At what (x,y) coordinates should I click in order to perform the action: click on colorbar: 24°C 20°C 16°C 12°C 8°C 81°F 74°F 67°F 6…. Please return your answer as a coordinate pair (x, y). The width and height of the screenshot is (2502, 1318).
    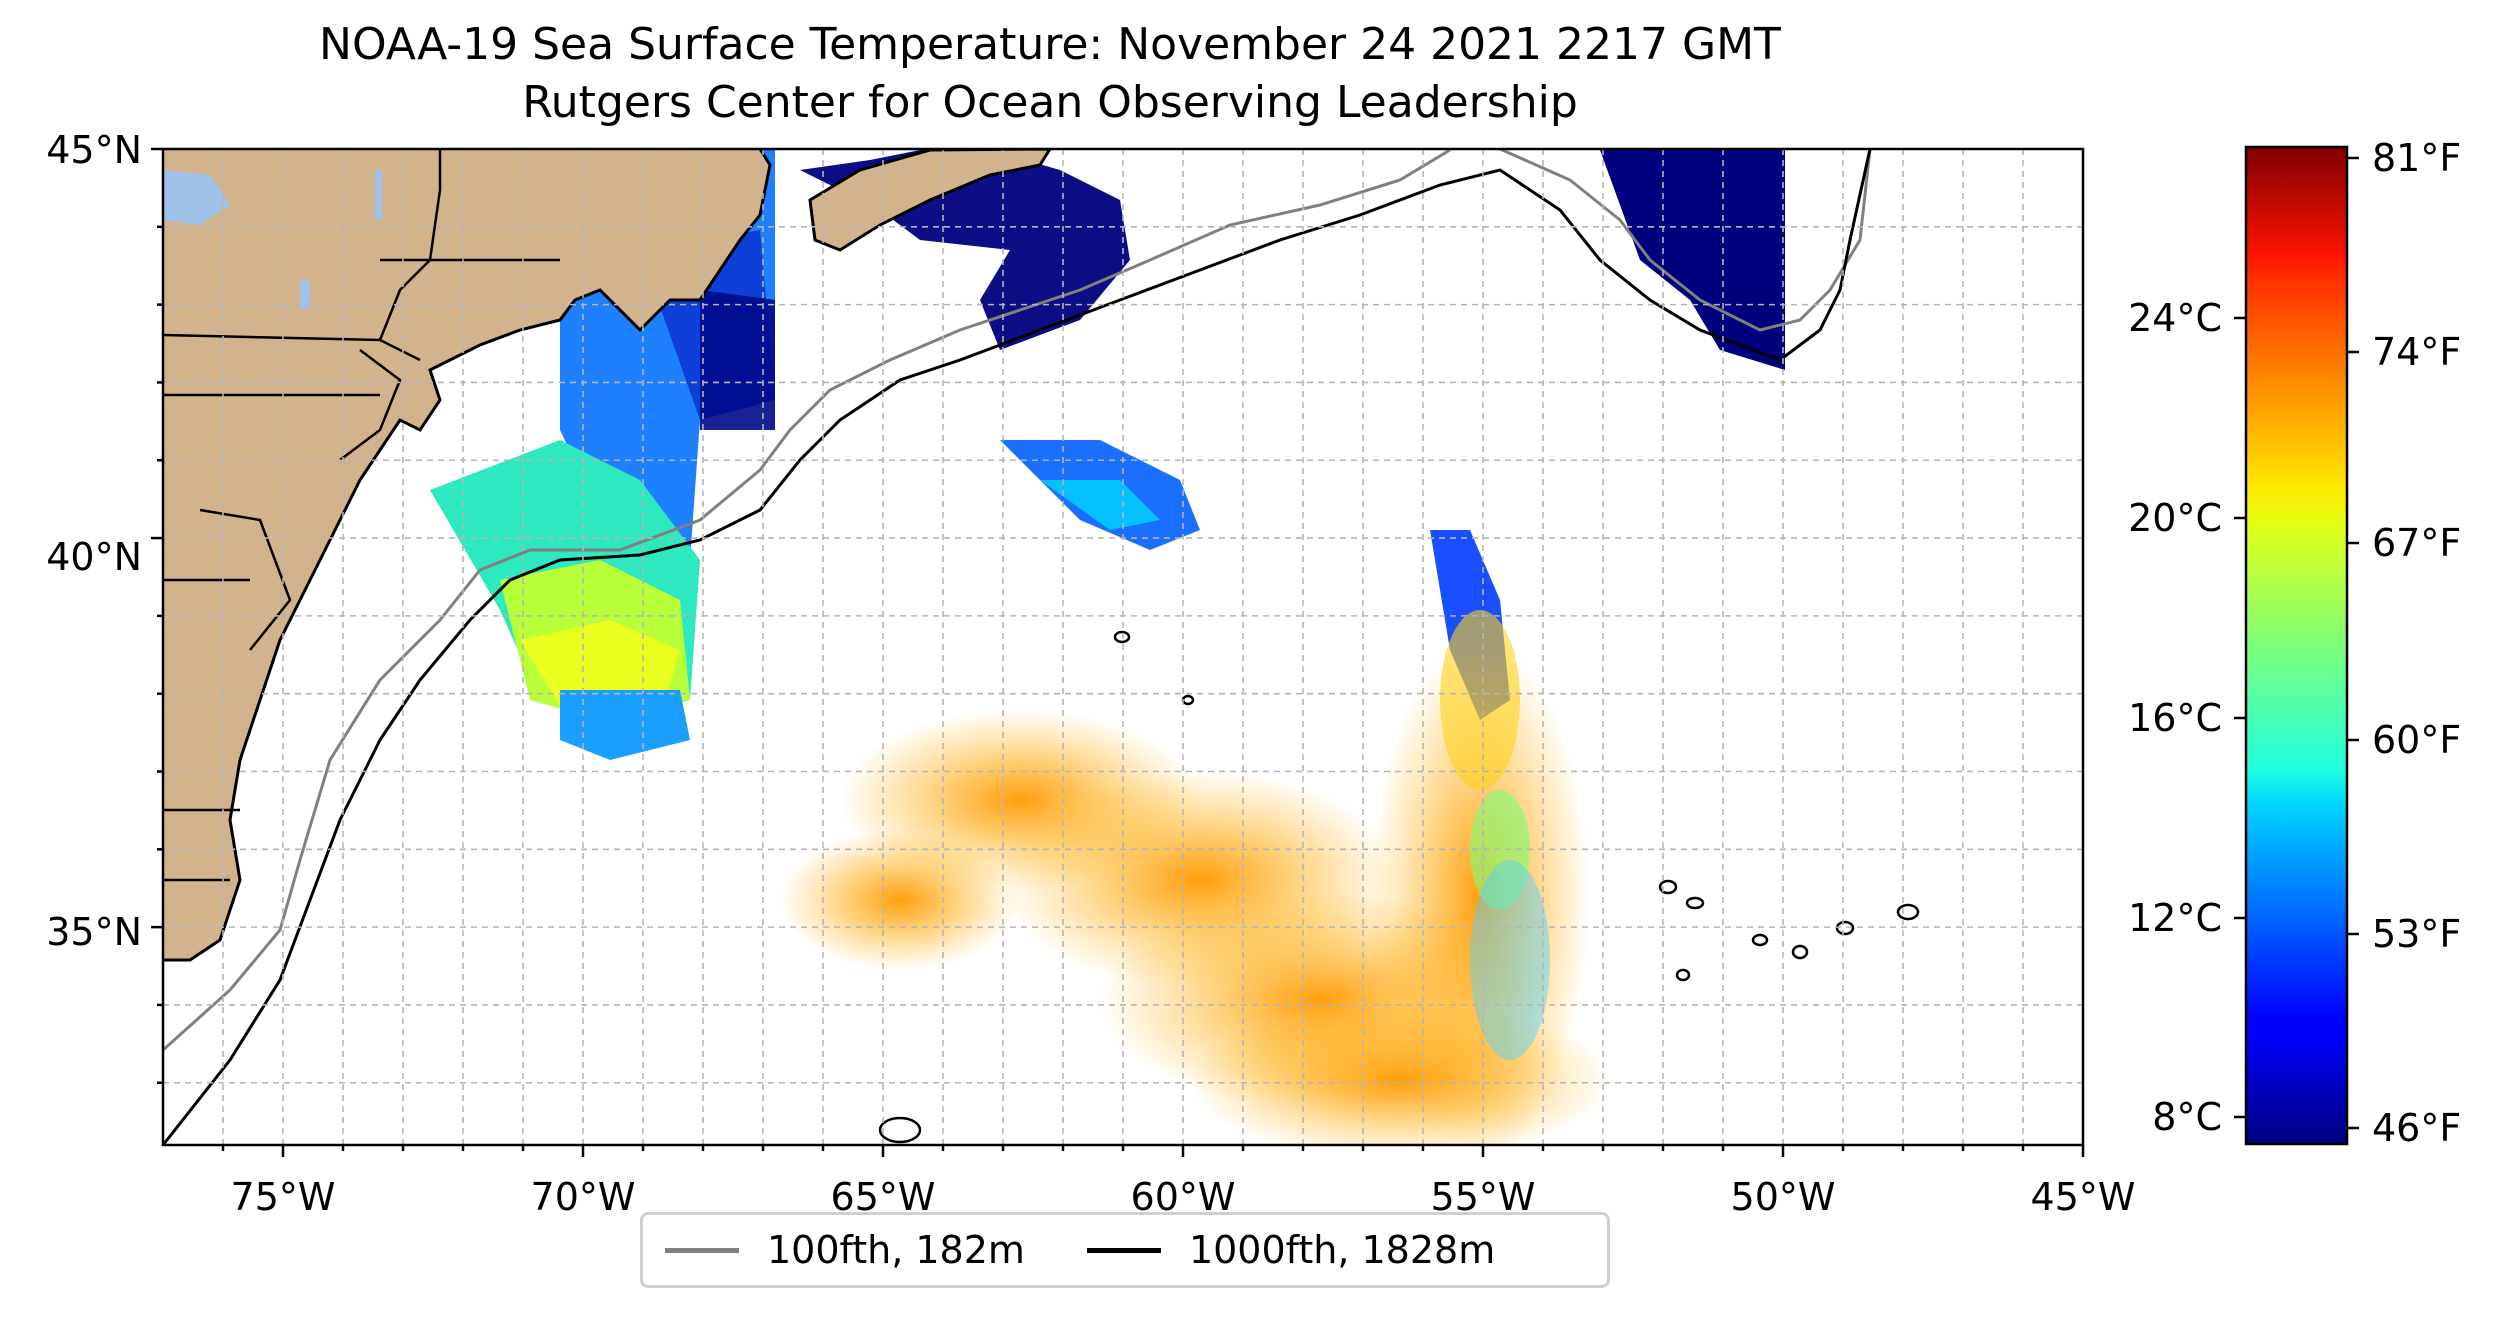
    Looking at the image, I should click on (2294, 643).